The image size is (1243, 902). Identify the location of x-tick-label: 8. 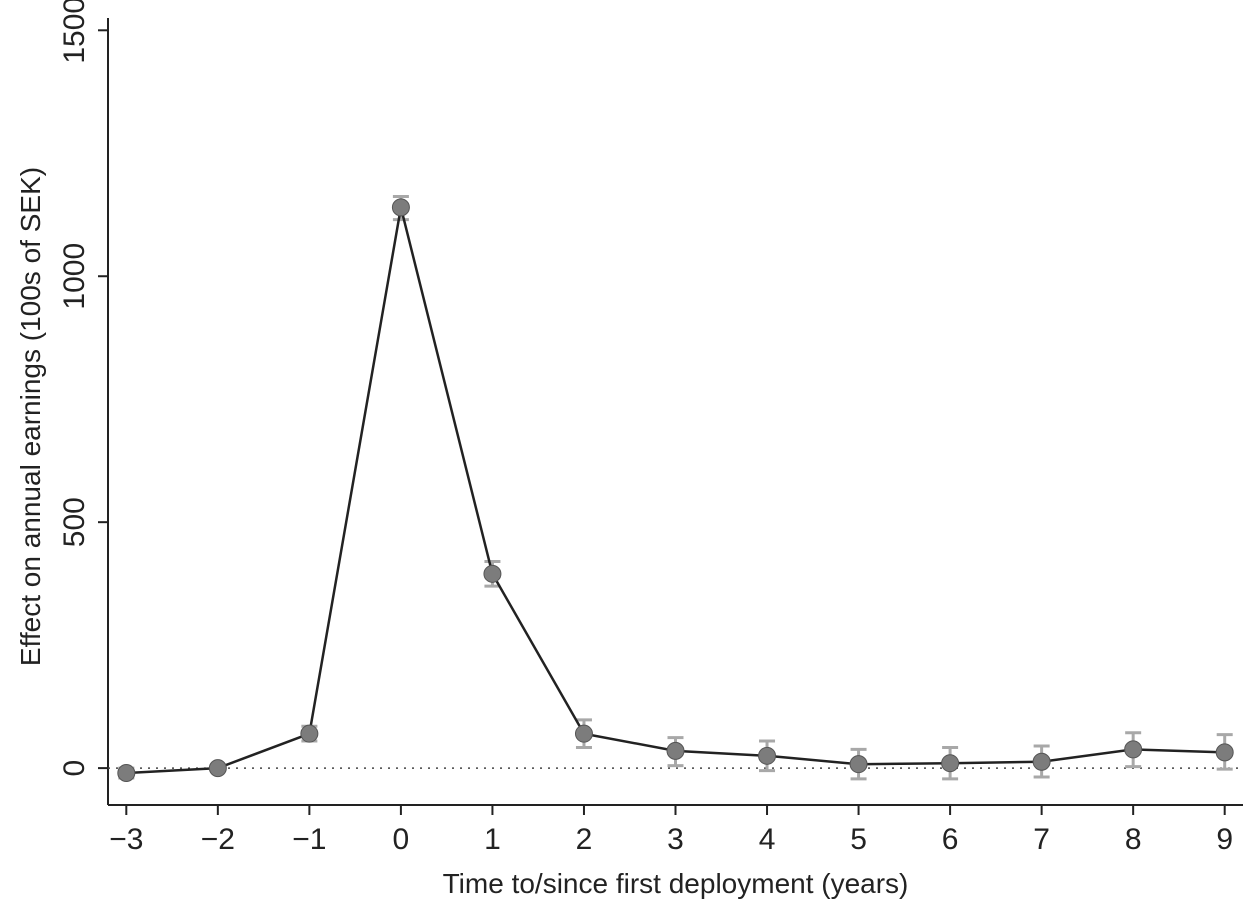
(1133, 839).